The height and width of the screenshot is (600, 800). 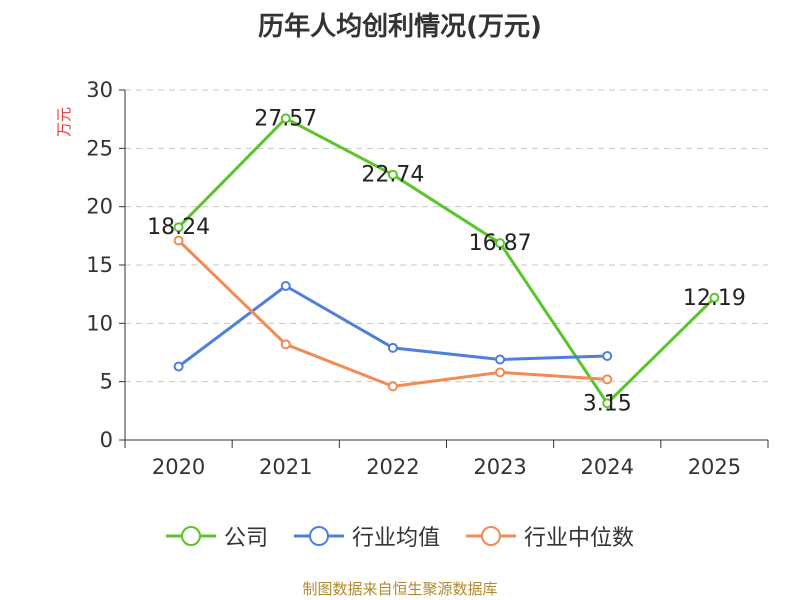 I want to click on y-tick-label: 25, so click(x=99, y=148).